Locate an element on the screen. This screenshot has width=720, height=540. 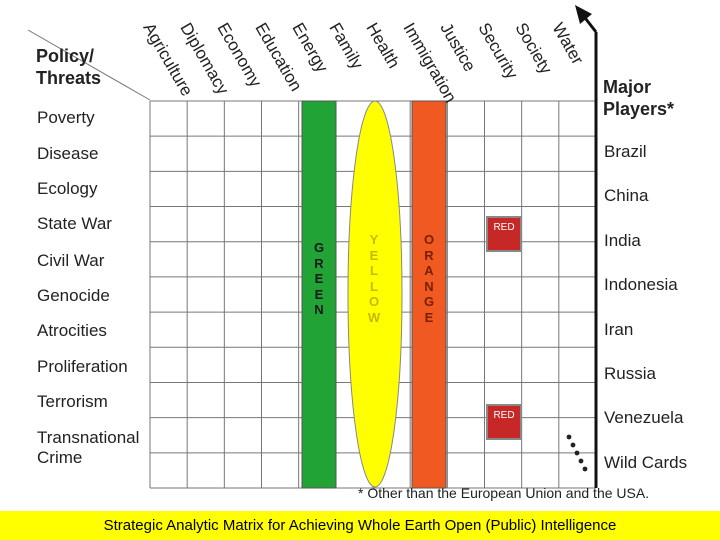
threat-label: Proliferation is located at coordinates (82, 367).